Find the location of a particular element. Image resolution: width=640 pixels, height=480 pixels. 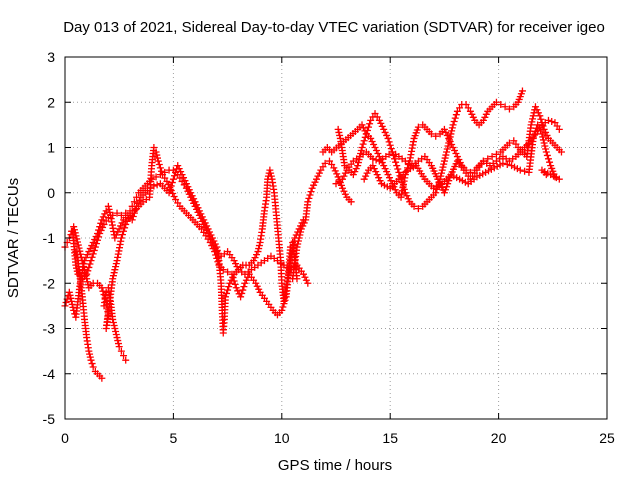

y-tick-label: 3 is located at coordinates (51, 57).